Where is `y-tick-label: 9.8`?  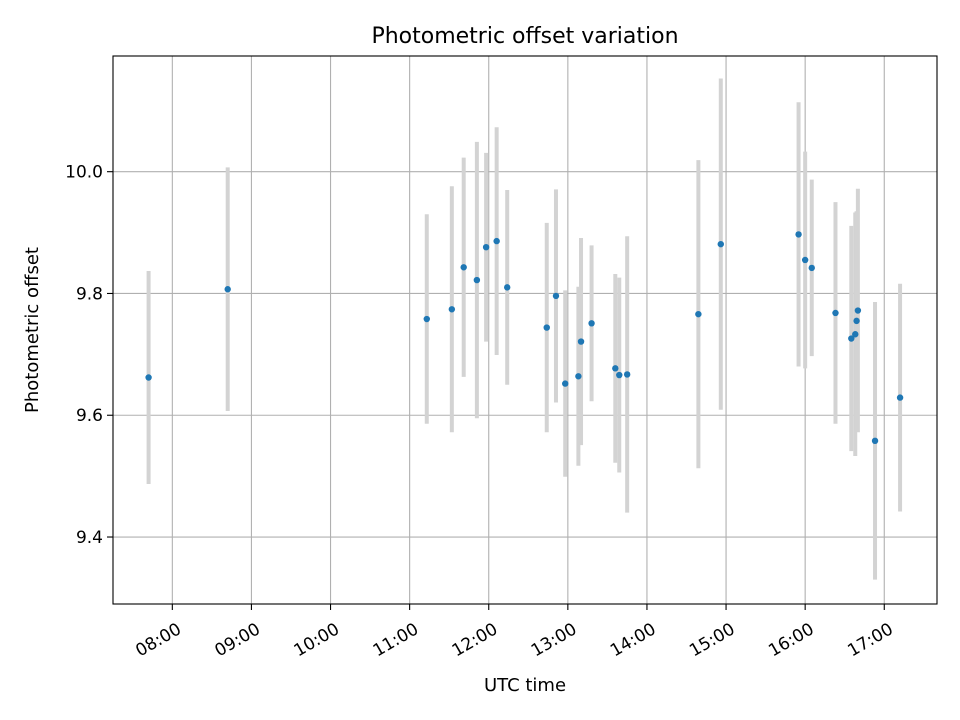
y-tick-label: 9.8 is located at coordinates (89, 294).